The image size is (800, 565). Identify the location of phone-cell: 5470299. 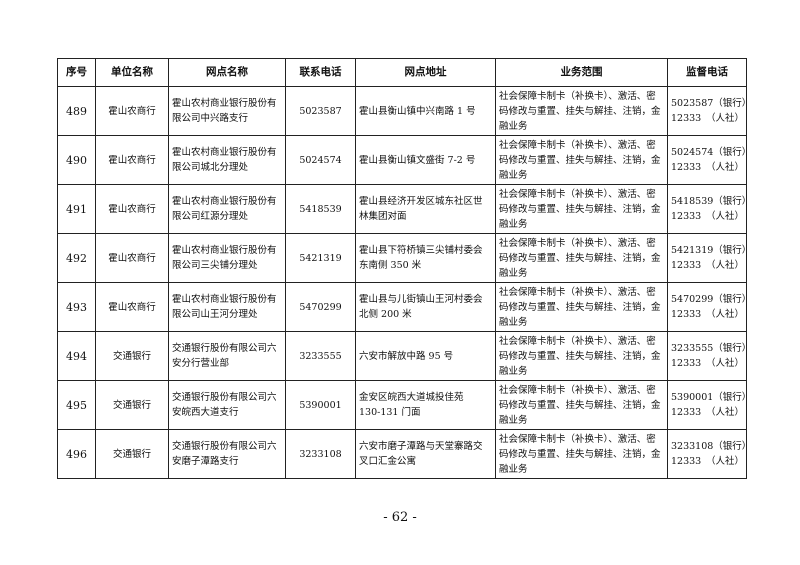
(320, 307).